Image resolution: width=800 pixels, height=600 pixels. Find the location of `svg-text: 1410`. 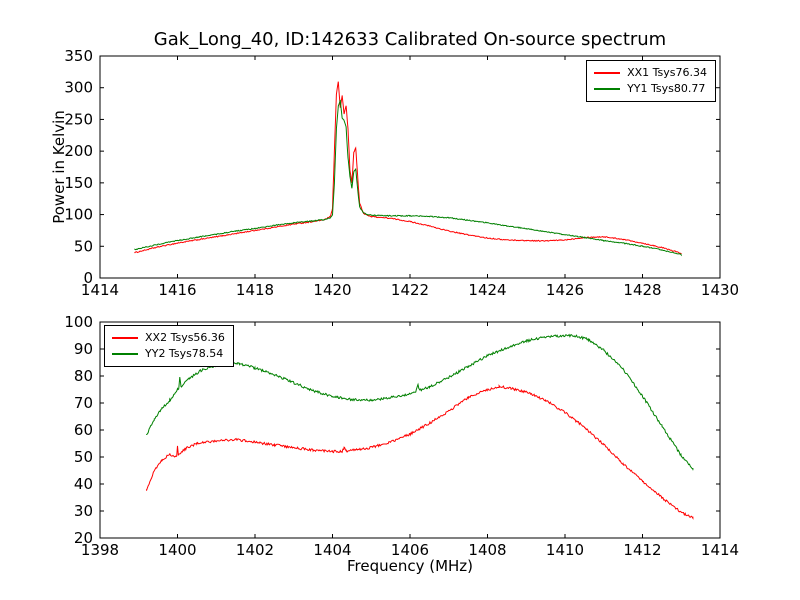

svg-text: 1410 is located at coordinates (565, 550).